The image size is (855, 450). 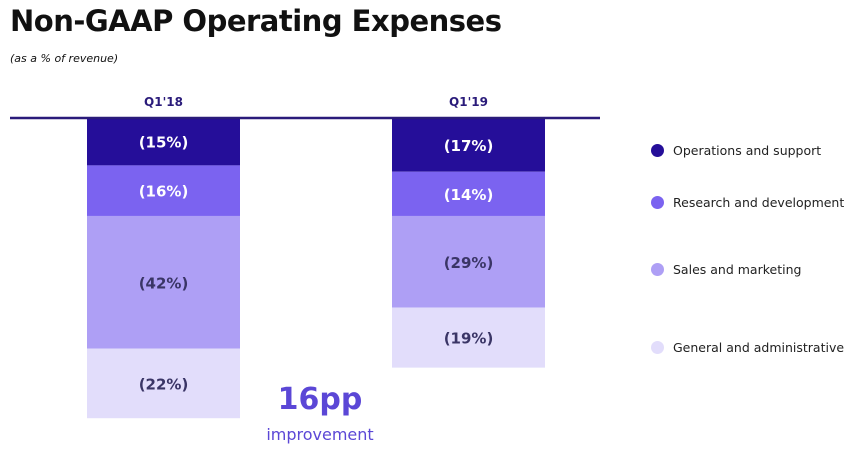 What do you see at coordinates (468, 102) in the screenshot?
I see `category-label: Q1'19` at bounding box center [468, 102].